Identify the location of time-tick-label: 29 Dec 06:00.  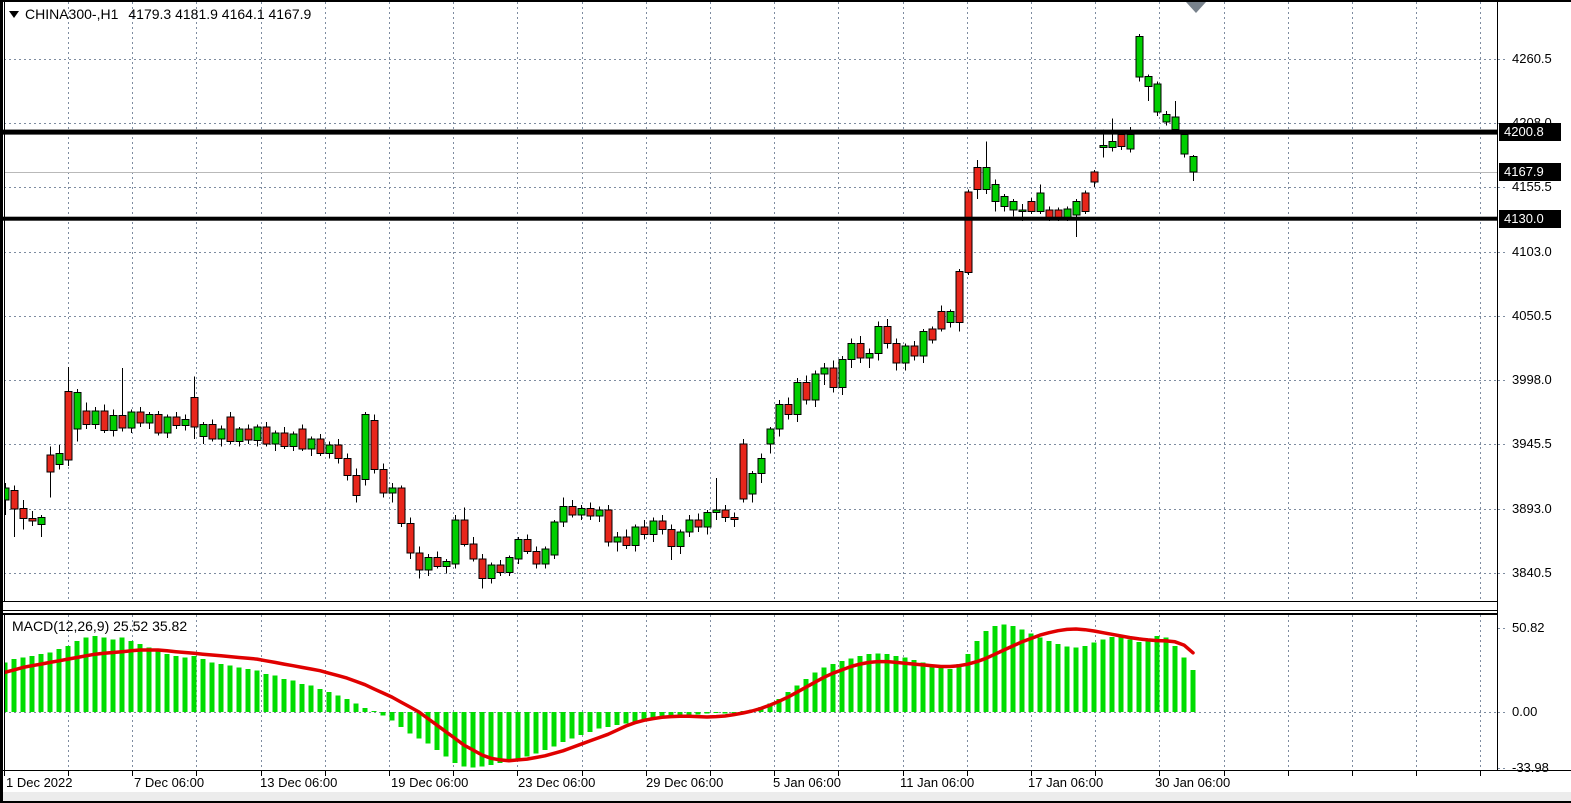
(685, 782).